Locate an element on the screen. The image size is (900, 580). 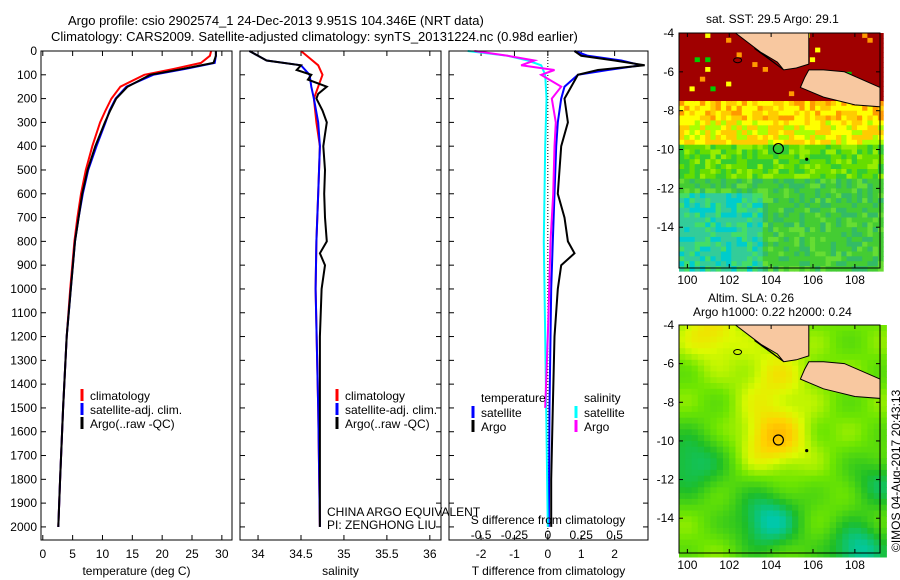
island-outline is located at coordinates (738, 352).